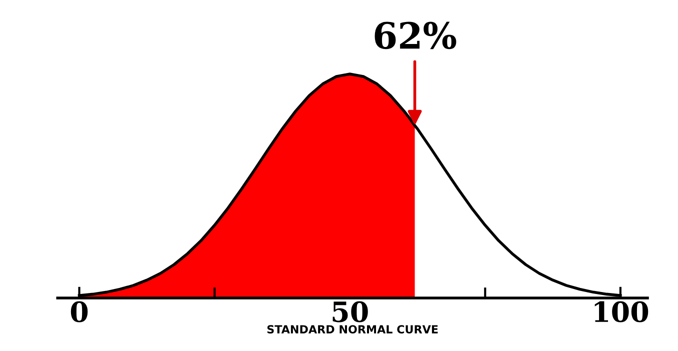 This screenshot has height=351, width=678. Describe the element at coordinates (79, 311) in the screenshot. I see `x-tick-label: 0` at that location.